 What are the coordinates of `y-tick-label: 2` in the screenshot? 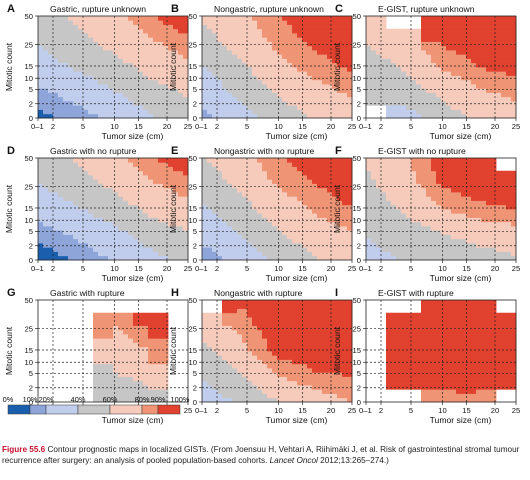 It's located at (195, 104).